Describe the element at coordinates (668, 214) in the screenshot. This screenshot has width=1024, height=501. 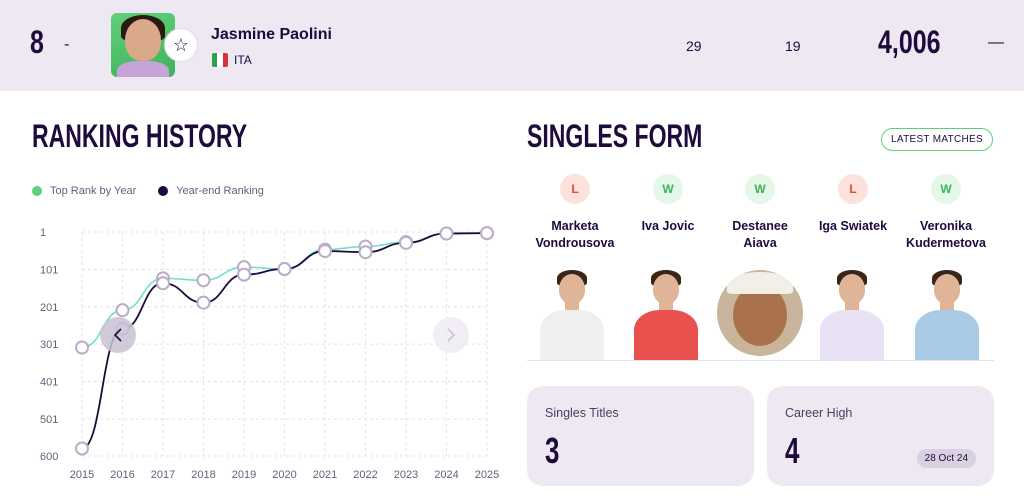
I see `match-item: W Iva Jovic` at that location.